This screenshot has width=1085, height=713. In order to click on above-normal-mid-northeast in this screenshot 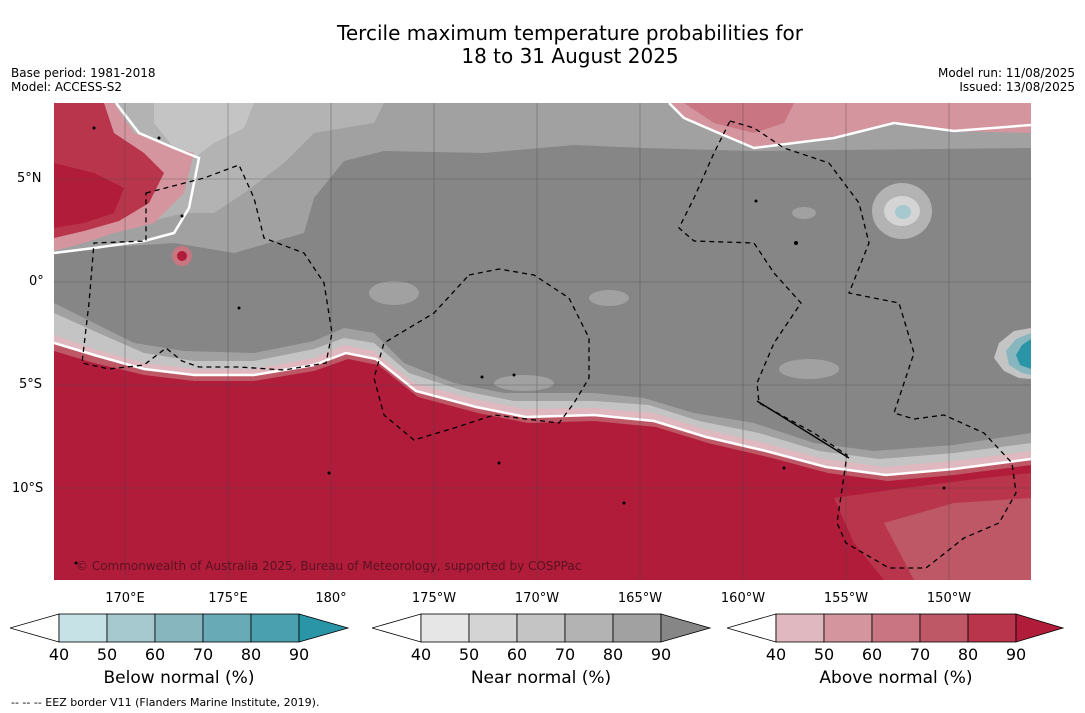, I will do `click(739, 118)`.